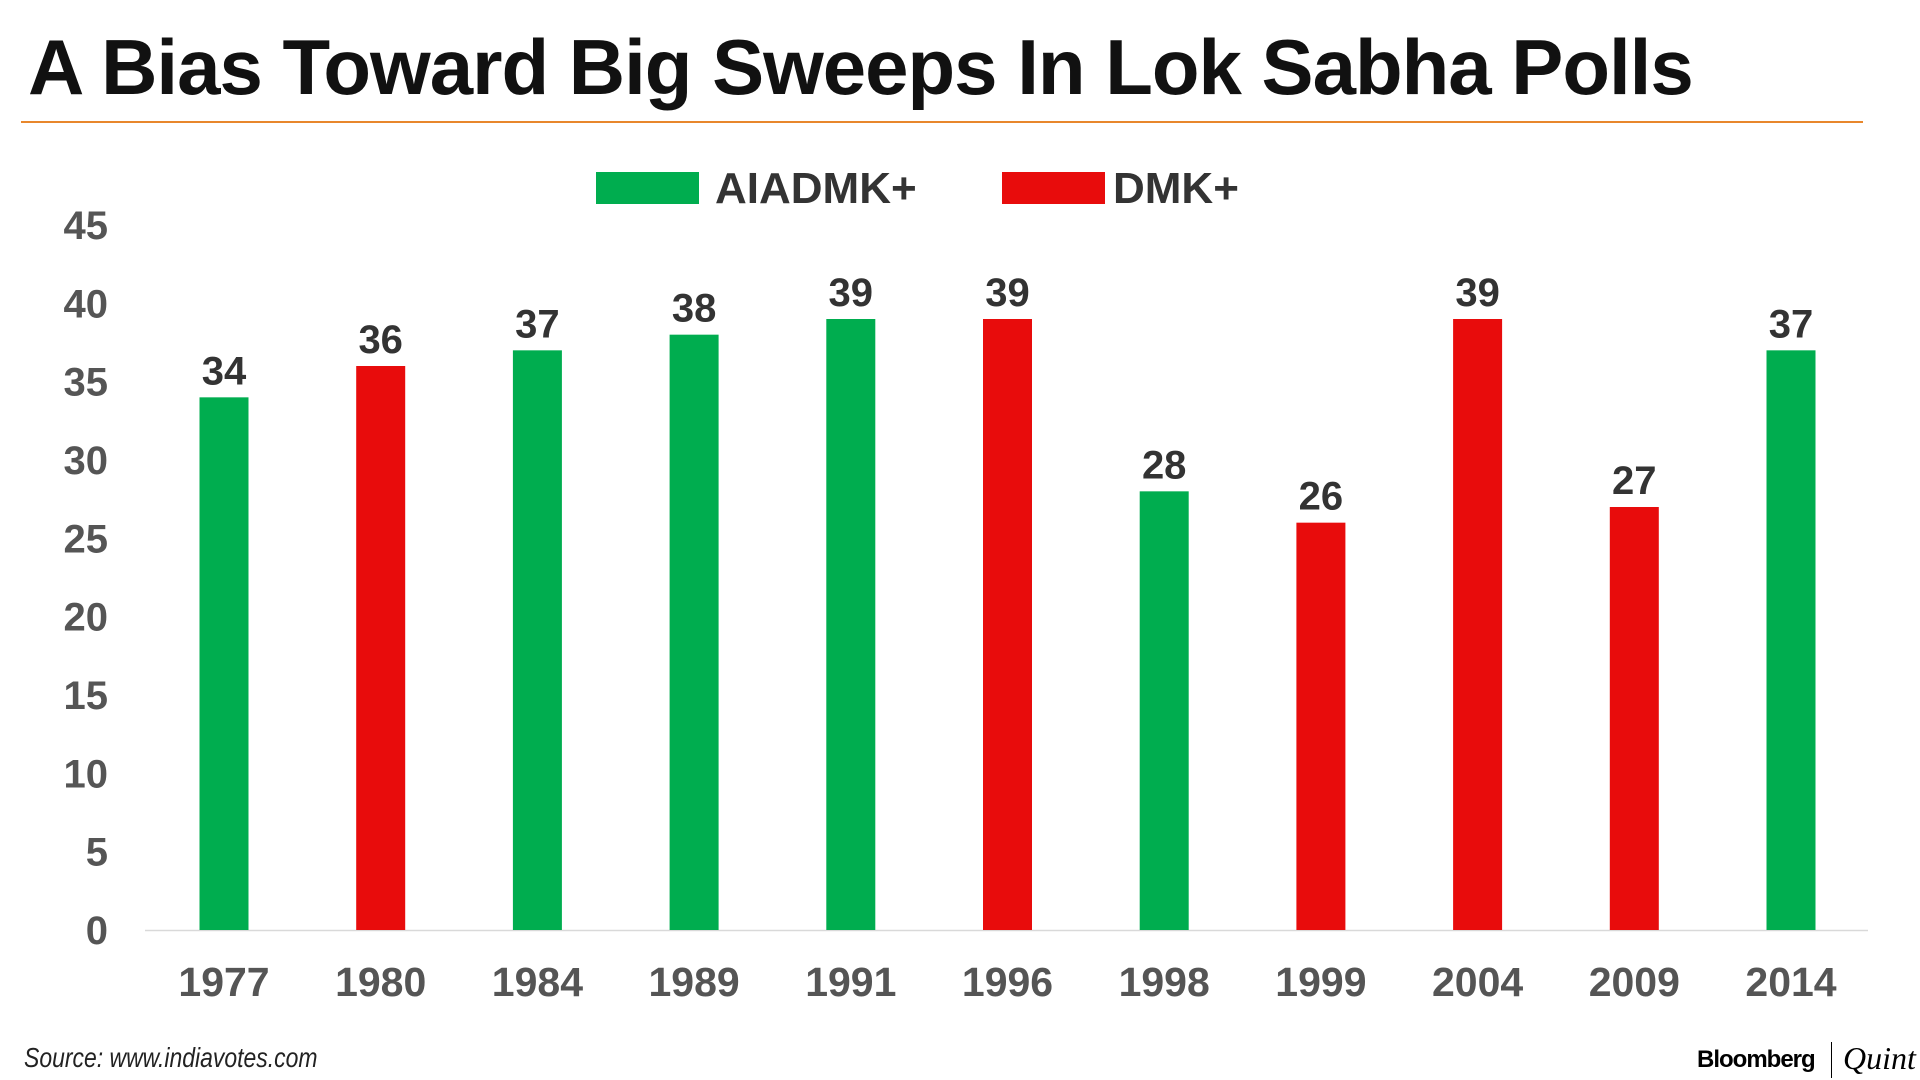  I want to click on brand-separator, so click(1831, 1060).